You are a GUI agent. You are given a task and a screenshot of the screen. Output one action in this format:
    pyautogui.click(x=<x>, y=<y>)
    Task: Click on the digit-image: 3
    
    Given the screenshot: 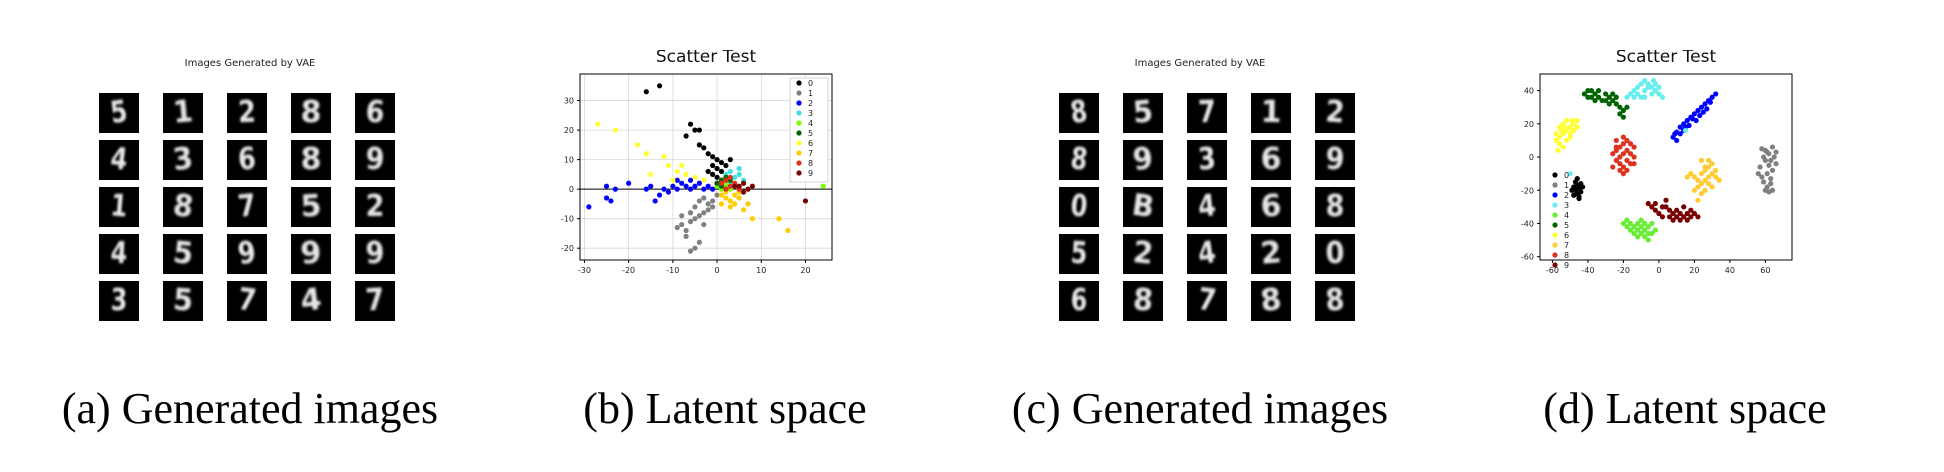 What is the action you would take?
    pyautogui.click(x=119, y=301)
    